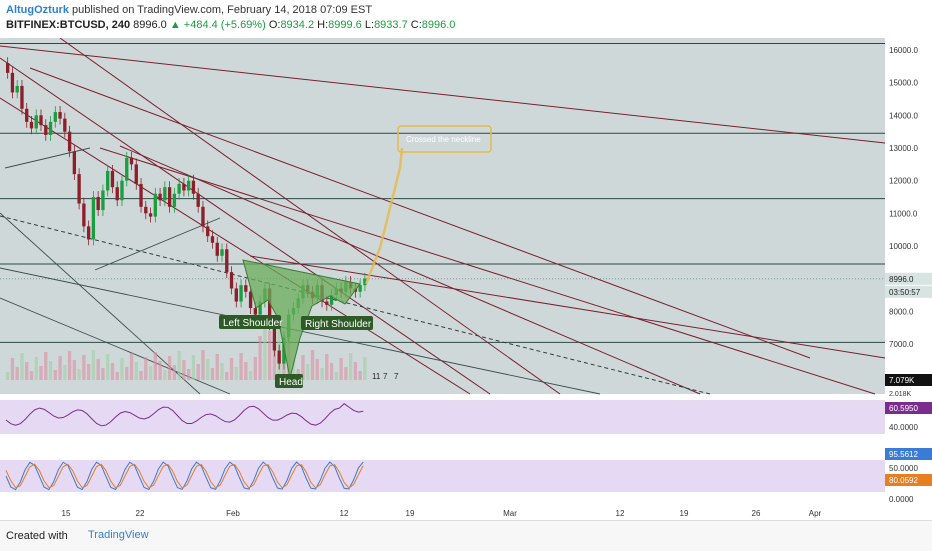 The height and width of the screenshot is (551, 932). I want to click on label-right_shoulder: Right Shoulder, so click(338, 324).